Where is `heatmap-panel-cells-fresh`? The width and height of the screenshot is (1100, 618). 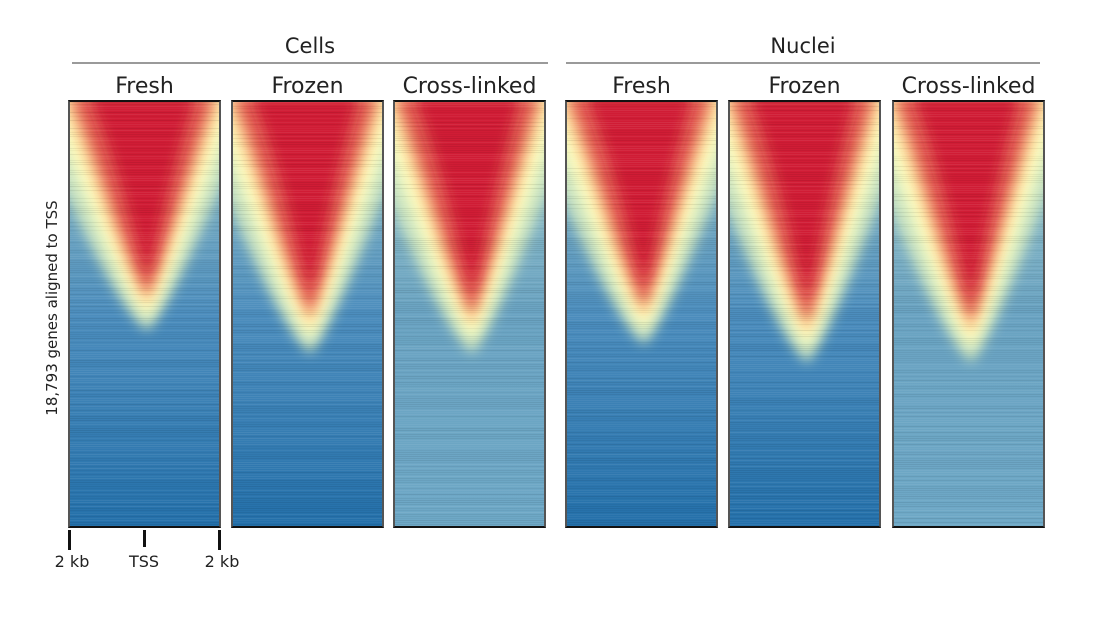
heatmap-panel-cells-fresh is located at coordinates (144, 314).